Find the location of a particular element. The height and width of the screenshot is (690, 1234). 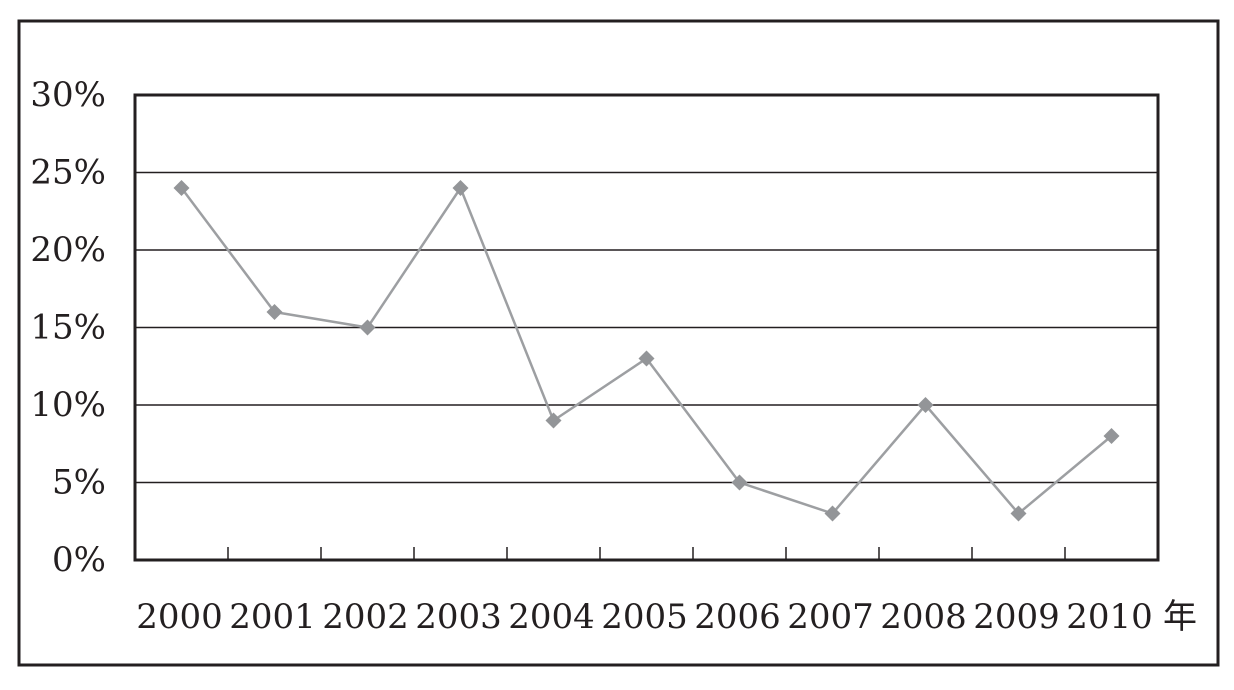

y-tick-label: 25% is located at coordinates (68, 173).